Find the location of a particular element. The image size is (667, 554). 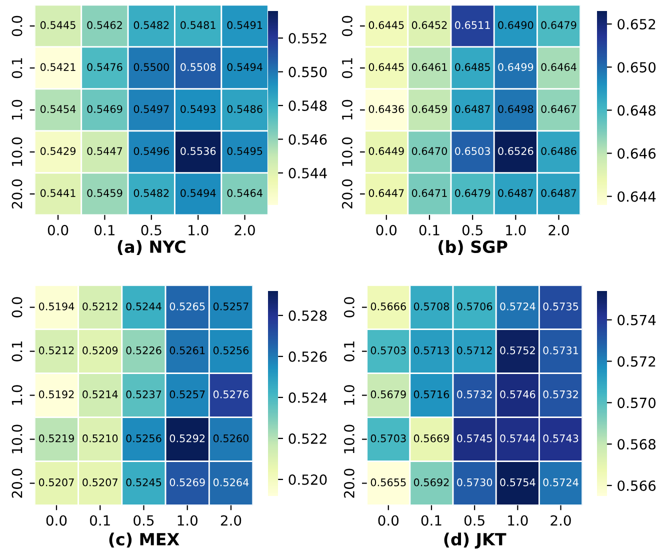

data-label: 0.5481 is located at coordinates (198, 25).